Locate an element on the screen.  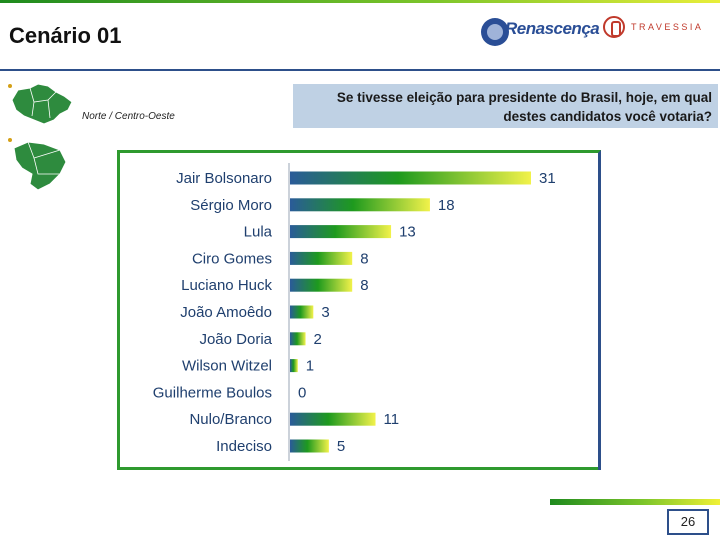
header-divider is located at coordinates (360, 70).